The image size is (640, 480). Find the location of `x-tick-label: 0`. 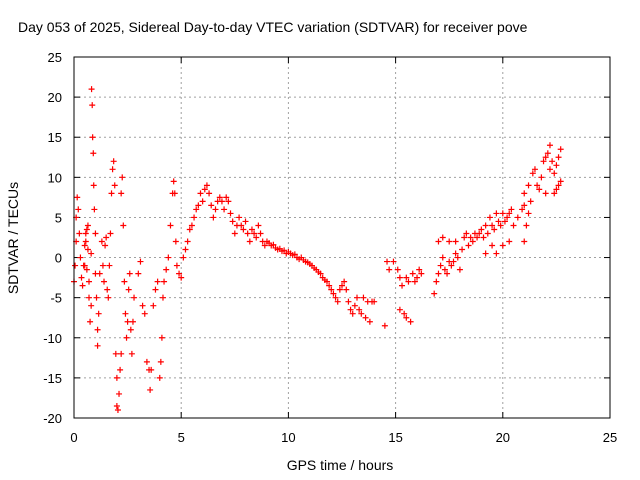

x-tick-label: 0 is located at coordinates (73, 437).